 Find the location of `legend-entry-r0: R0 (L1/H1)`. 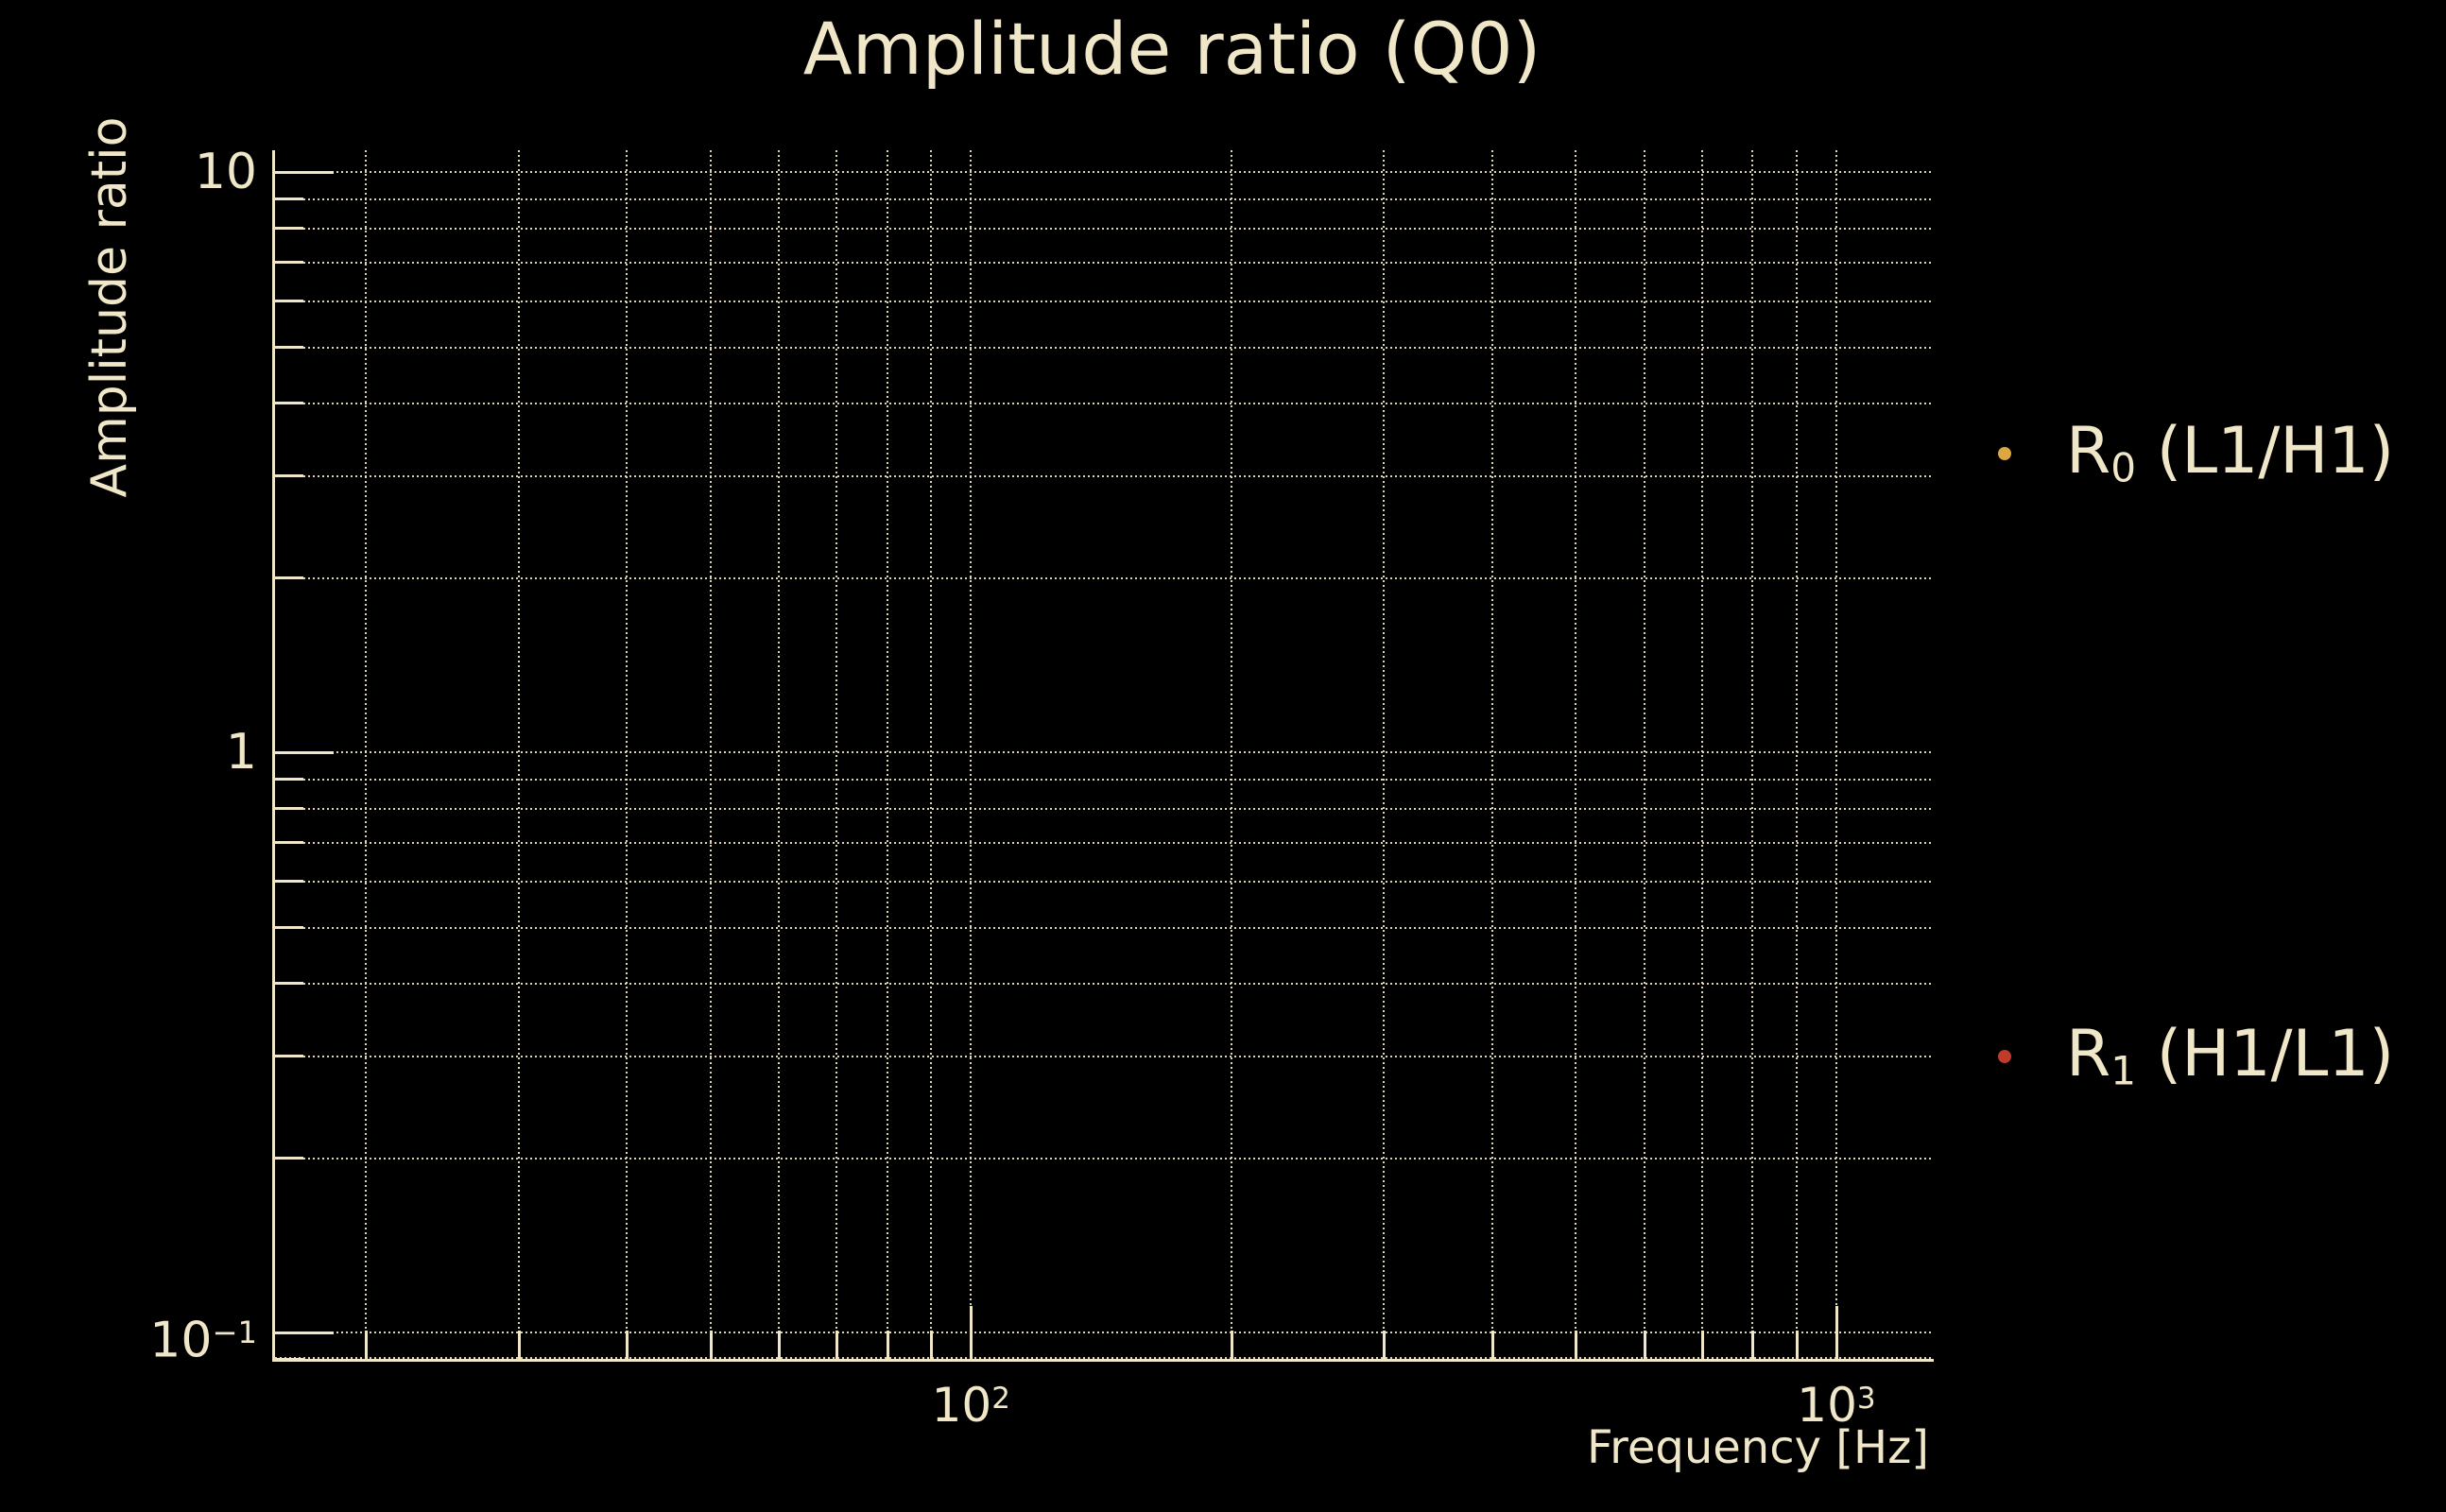

legend-entry-r0: R0 (L1/H1) is located at coordinates (2196, 453).